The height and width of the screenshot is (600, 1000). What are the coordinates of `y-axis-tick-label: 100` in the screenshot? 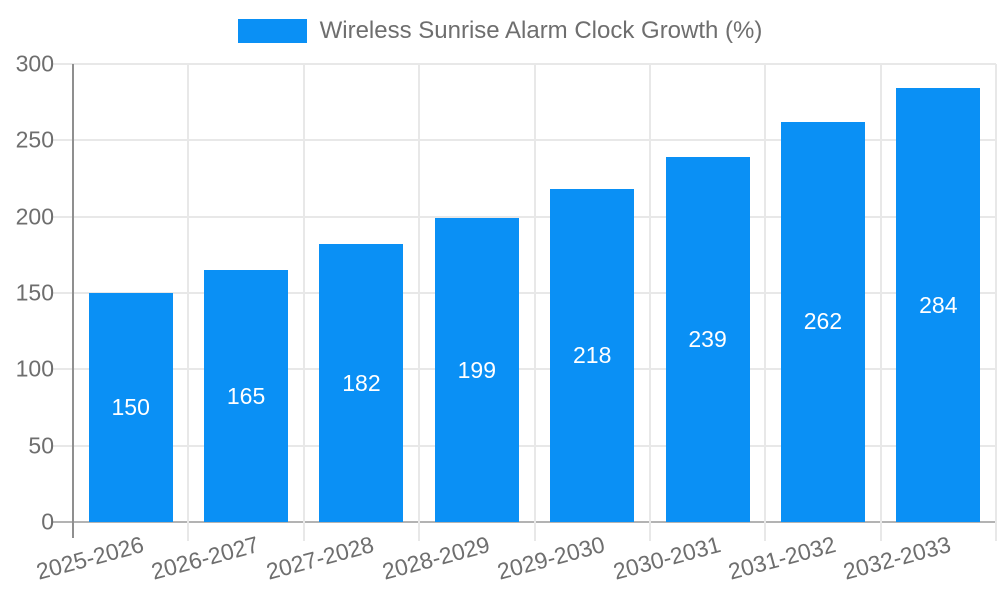 It's located at (34, 368).